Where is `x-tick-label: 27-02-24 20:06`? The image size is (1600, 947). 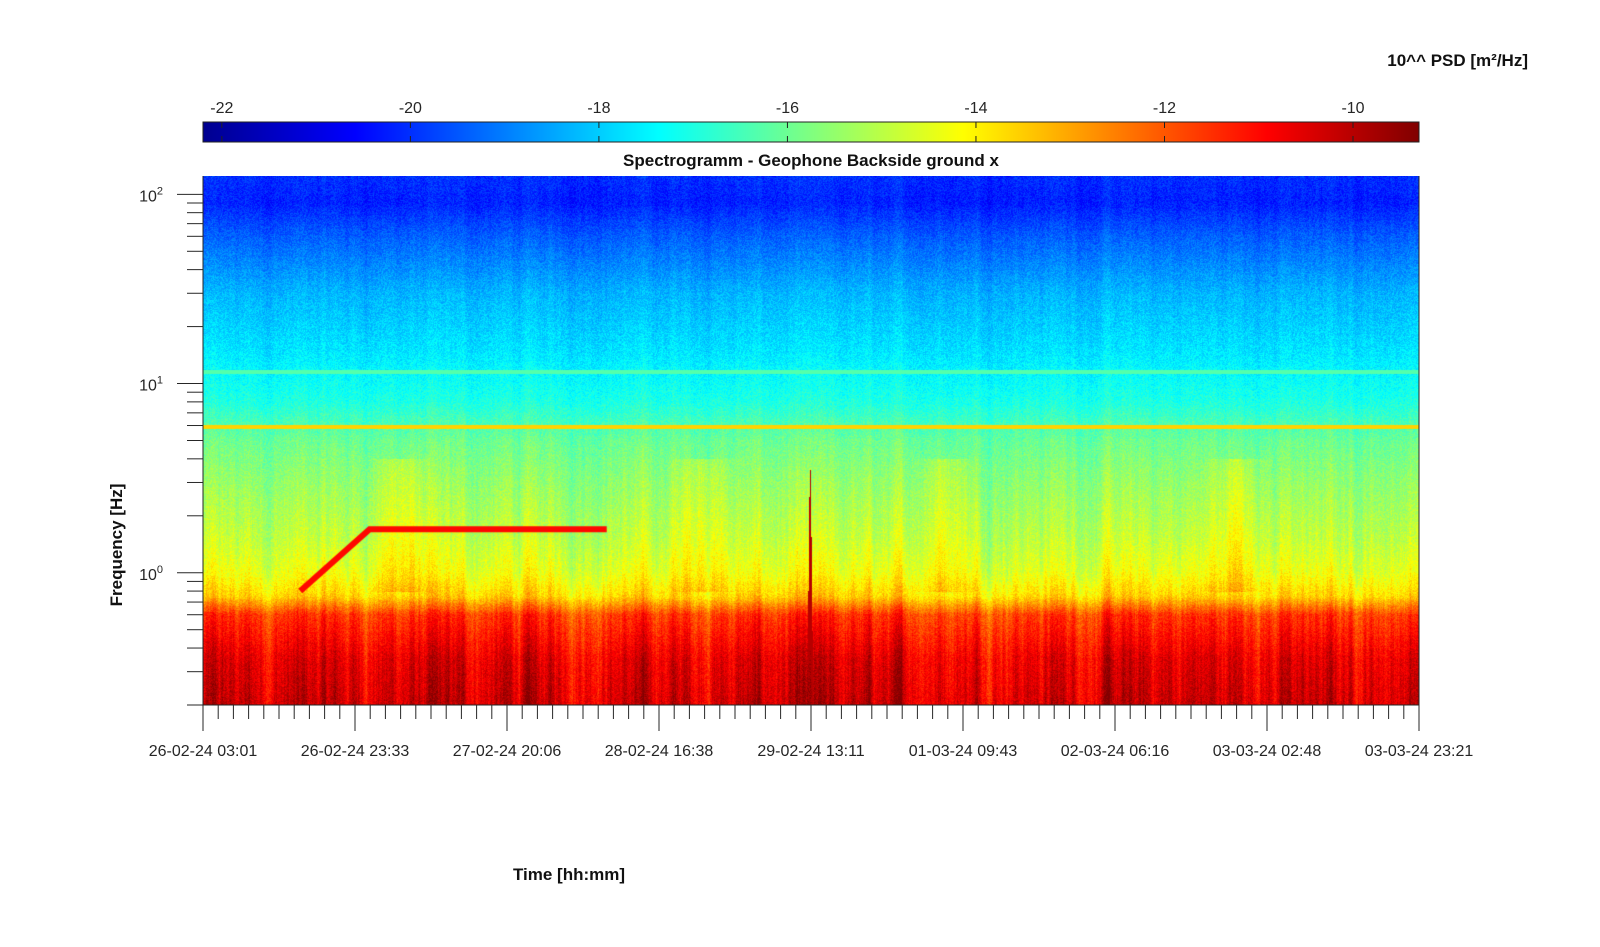 x-tick-label: 27-02-24 20:06 is located at coordinates (507, 751).